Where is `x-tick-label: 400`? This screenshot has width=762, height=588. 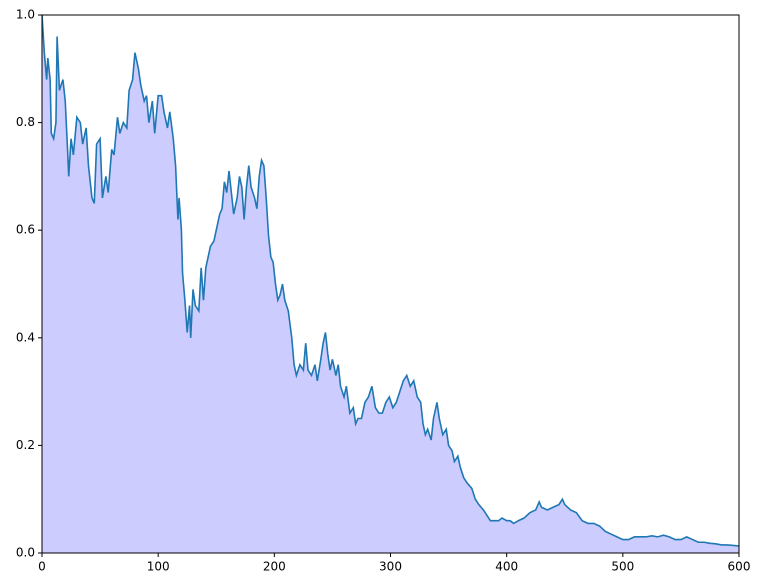 x-tick-label: 400 is located at coordinates (506, 567).